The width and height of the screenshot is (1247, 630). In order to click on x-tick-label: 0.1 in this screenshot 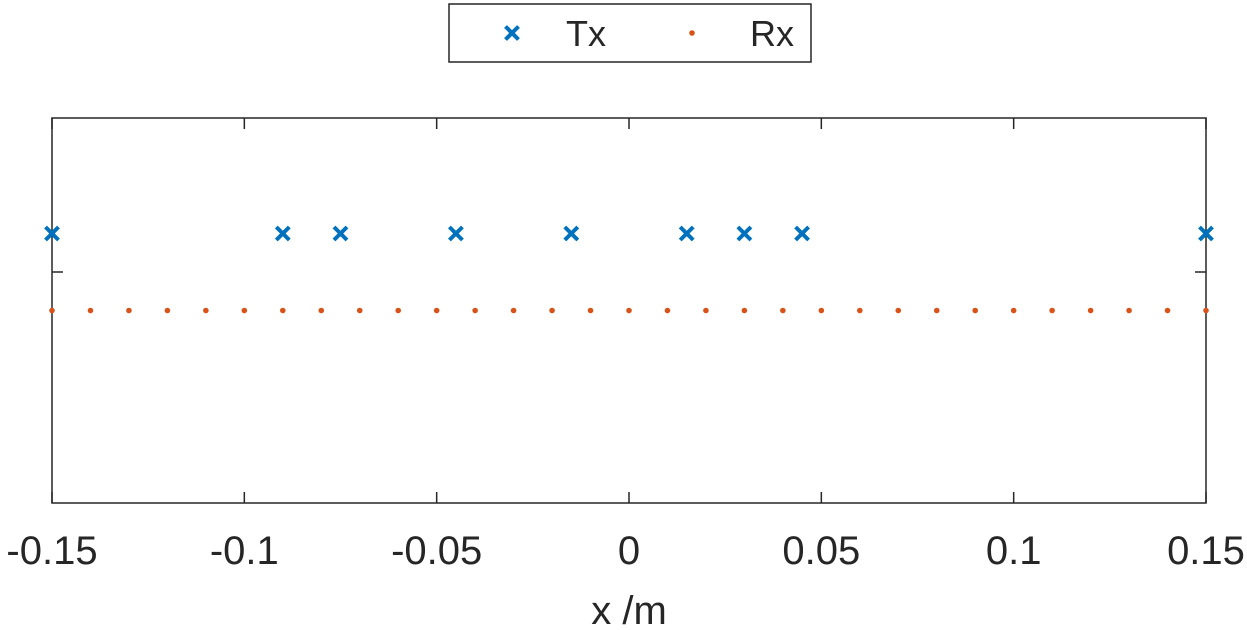, I will do `click(1014, 551)`.